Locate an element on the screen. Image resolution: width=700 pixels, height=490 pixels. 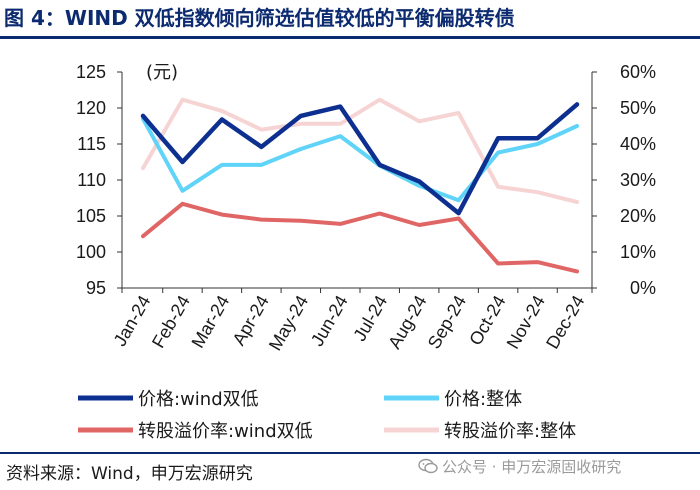
left-axis-tick-label: 100 is located at coordinates (91, 252).